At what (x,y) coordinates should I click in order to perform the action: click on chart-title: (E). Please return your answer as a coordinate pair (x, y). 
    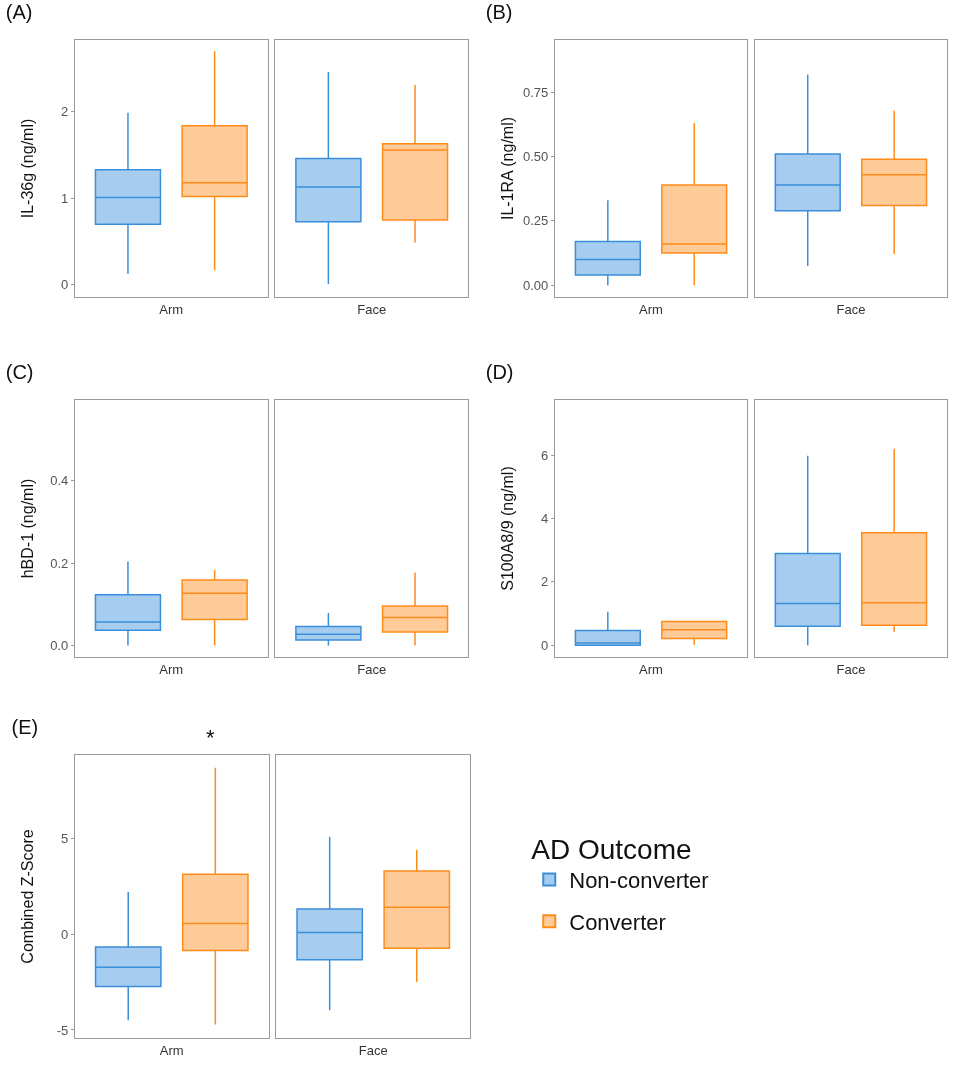
    Looking at the image, I should click on (25, 727).